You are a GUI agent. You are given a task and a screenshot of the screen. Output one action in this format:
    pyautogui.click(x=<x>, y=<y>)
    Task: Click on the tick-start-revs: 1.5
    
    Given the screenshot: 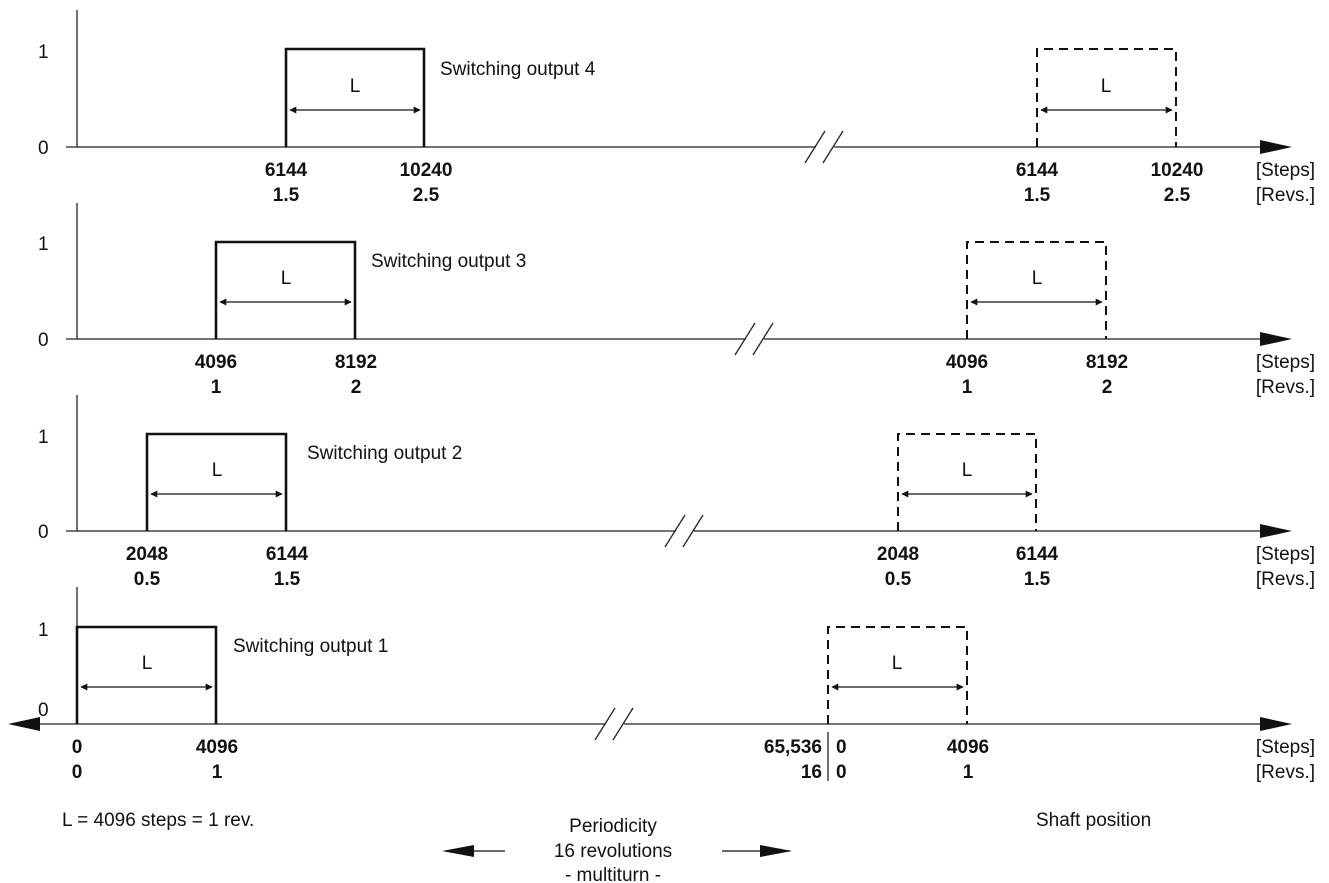 What is the action you would take?
    pyautogui.click(x=286, y=195)
    